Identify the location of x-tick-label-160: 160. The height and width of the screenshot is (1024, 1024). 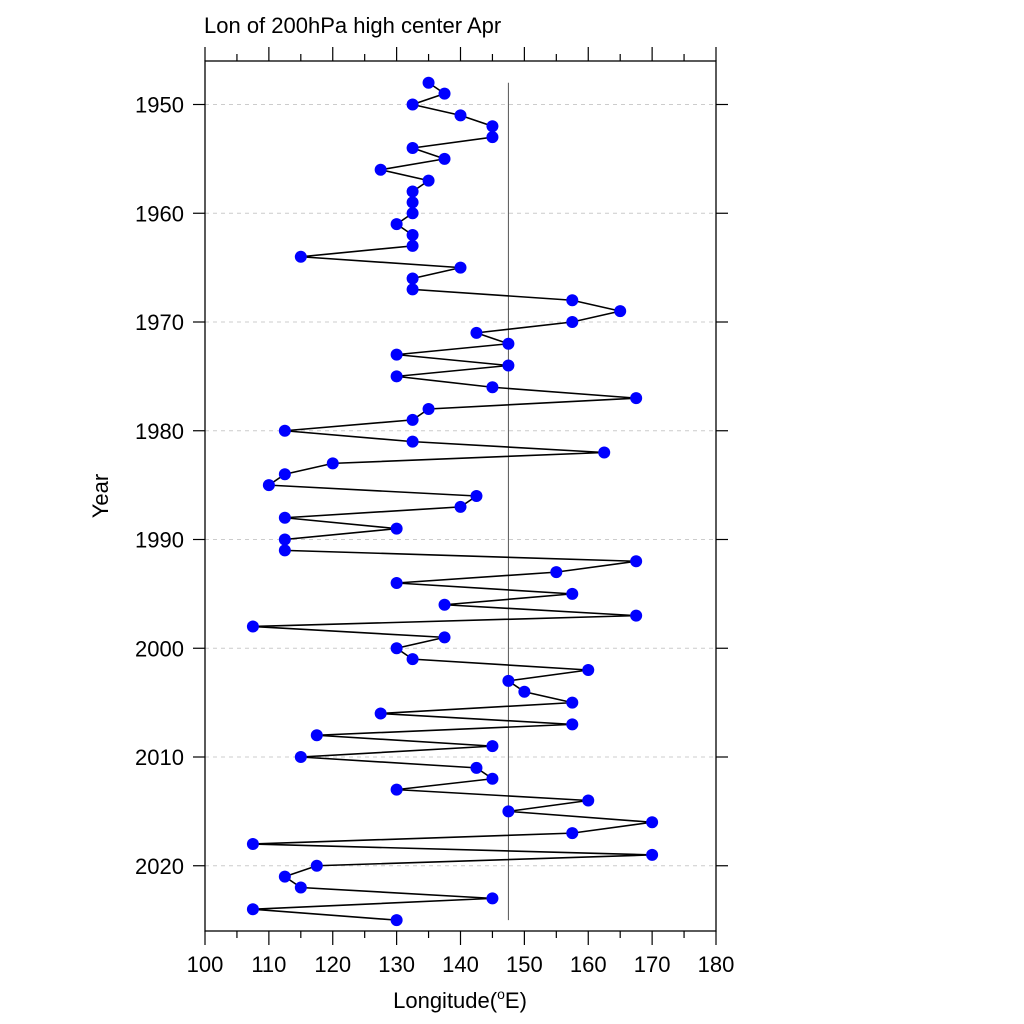
(588, 964).